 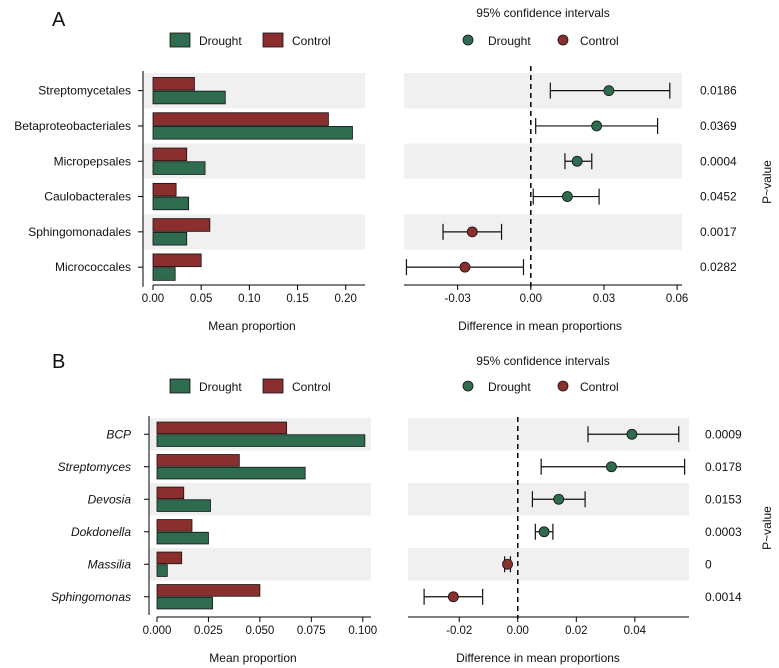 I want to click on panel-b-bar-x-tick-label: 0.000, so click(x=157, y=631).